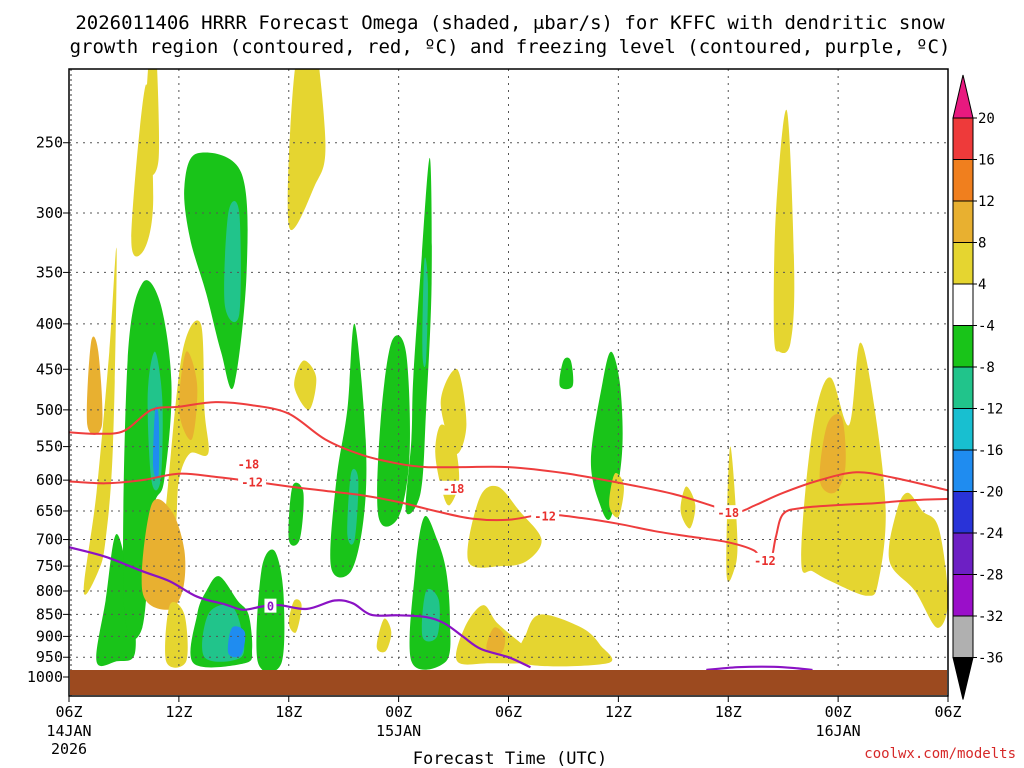  I want to click on y-tick-label: 500, so click(49, 410).